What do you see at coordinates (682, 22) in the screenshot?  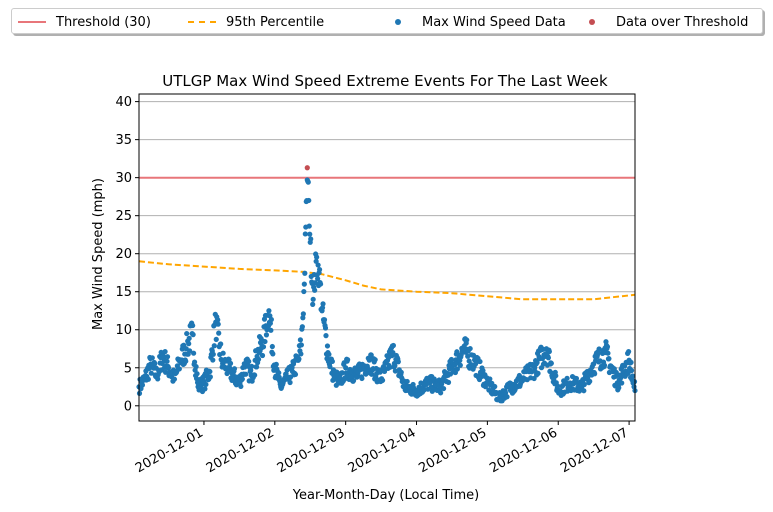 I see `legend-label-over: Data over Threshold` at bounding box center [682, 22].